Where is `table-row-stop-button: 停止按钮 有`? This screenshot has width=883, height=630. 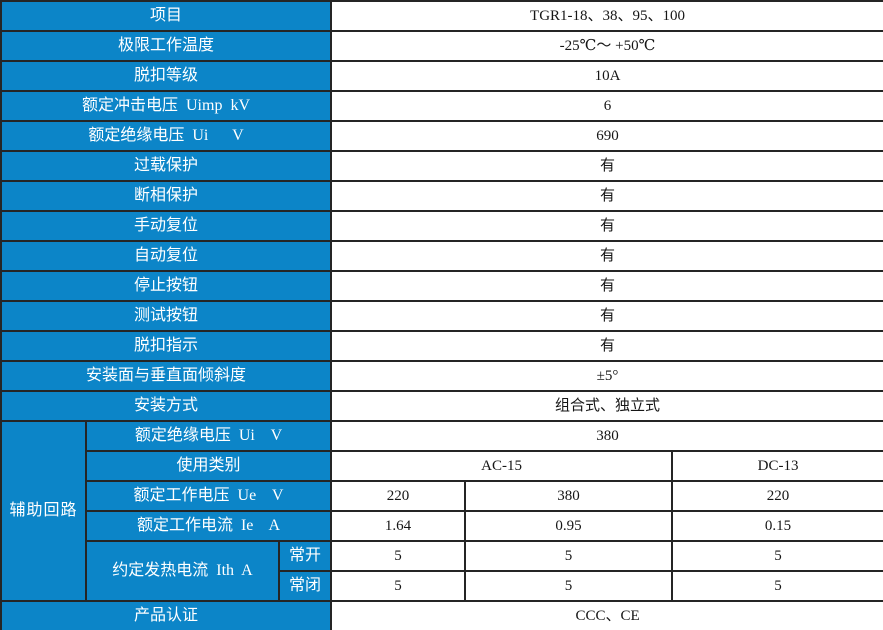
table-row-stop-button: 停止按钮 有 is located at coordinates (441, 286).